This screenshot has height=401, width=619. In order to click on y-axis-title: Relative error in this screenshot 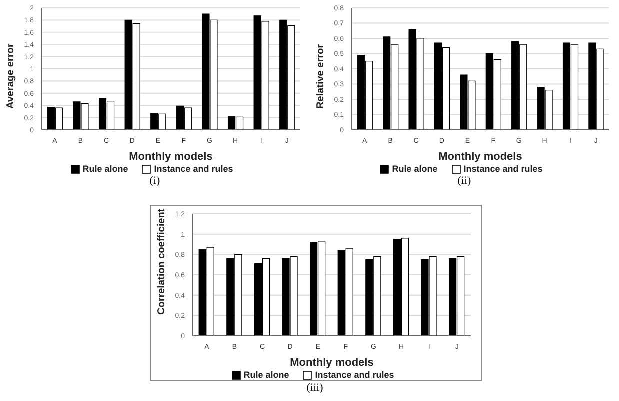, I will do `click(321, 76)`.